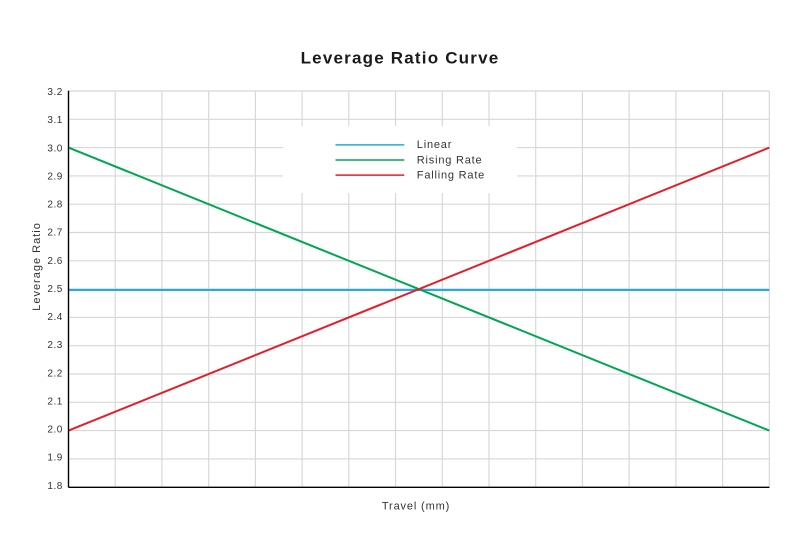 The width and height of the screenshot is (800, 533). Describe the element at coordinates (55, 148) in the screenshot. I see `svg-text: 3.0` at that location.